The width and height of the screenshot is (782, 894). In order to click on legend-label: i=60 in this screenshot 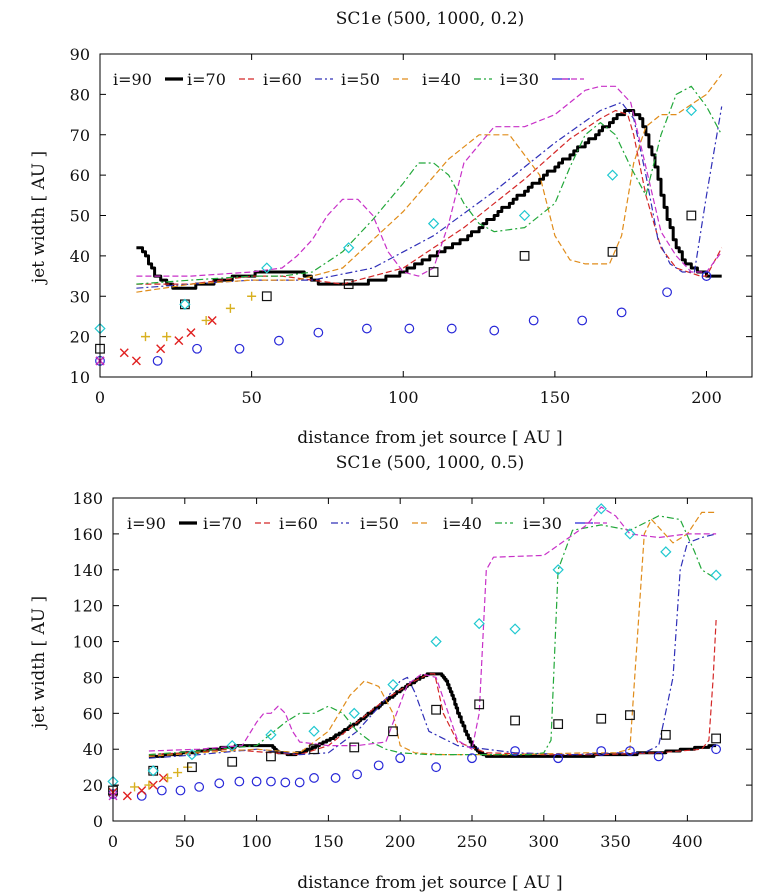, I will do `click(282, 79)`.